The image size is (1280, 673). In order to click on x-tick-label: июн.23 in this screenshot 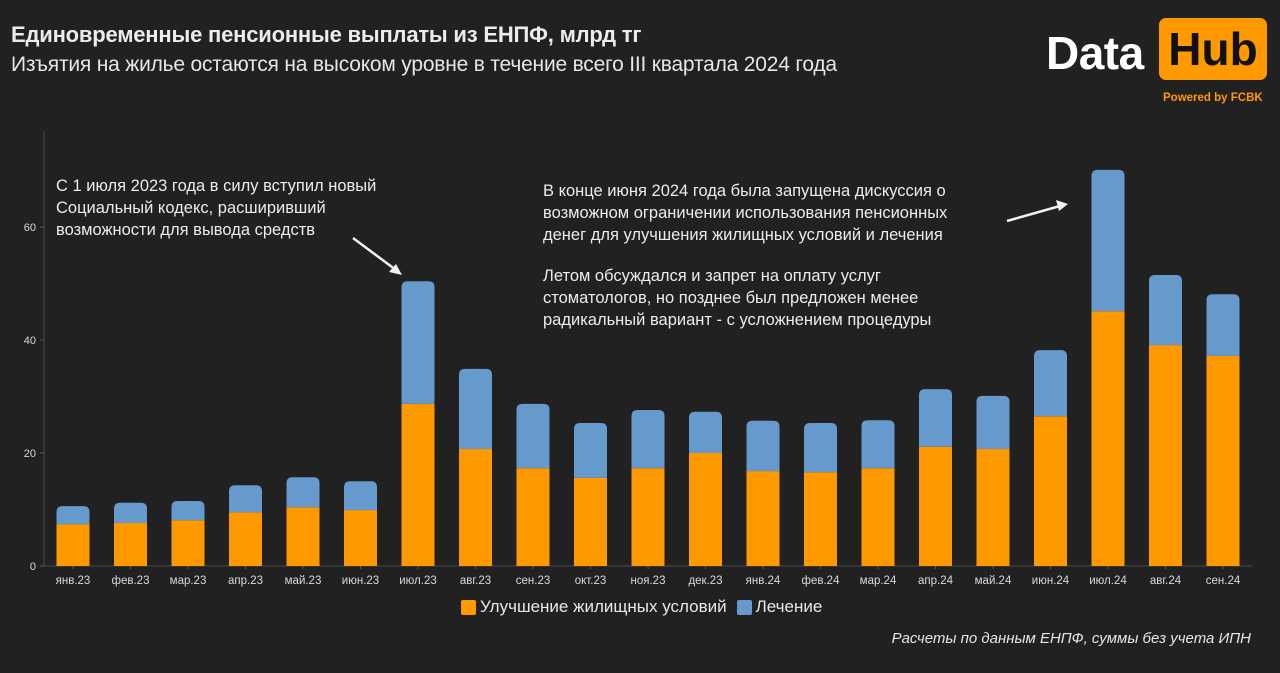, I will do `click(360, 581)`.